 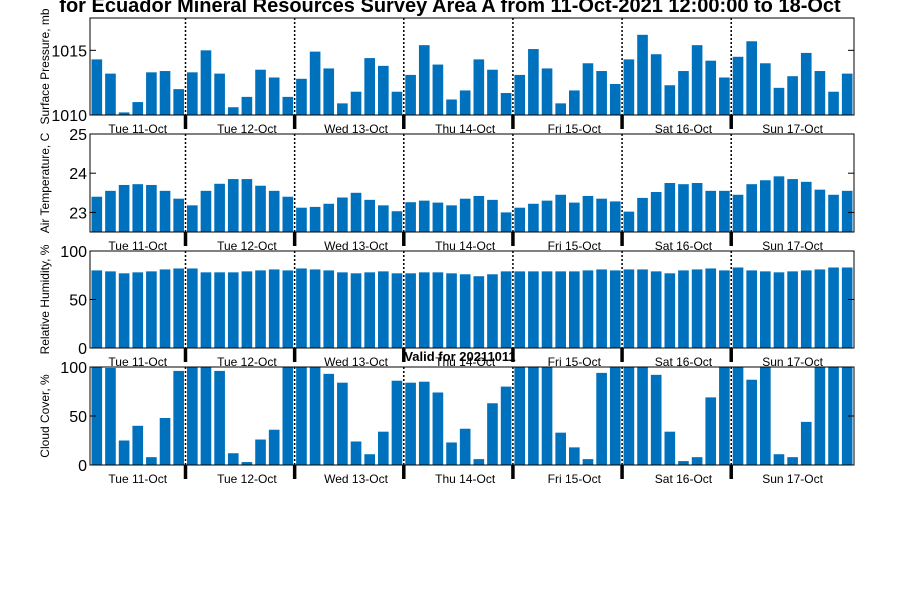 I want to click on x-day-label: Fri 15-Oct, so click(x=575, y=129).